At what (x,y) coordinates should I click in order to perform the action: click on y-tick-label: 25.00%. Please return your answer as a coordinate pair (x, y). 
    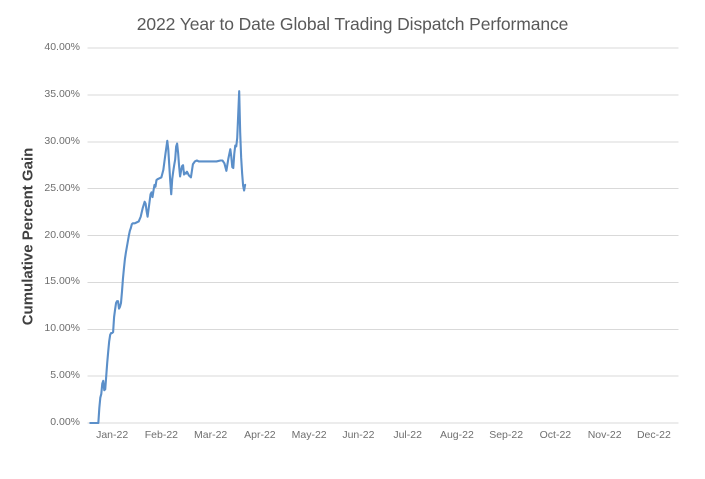
    Looking at the image, I should click on (62, 187).